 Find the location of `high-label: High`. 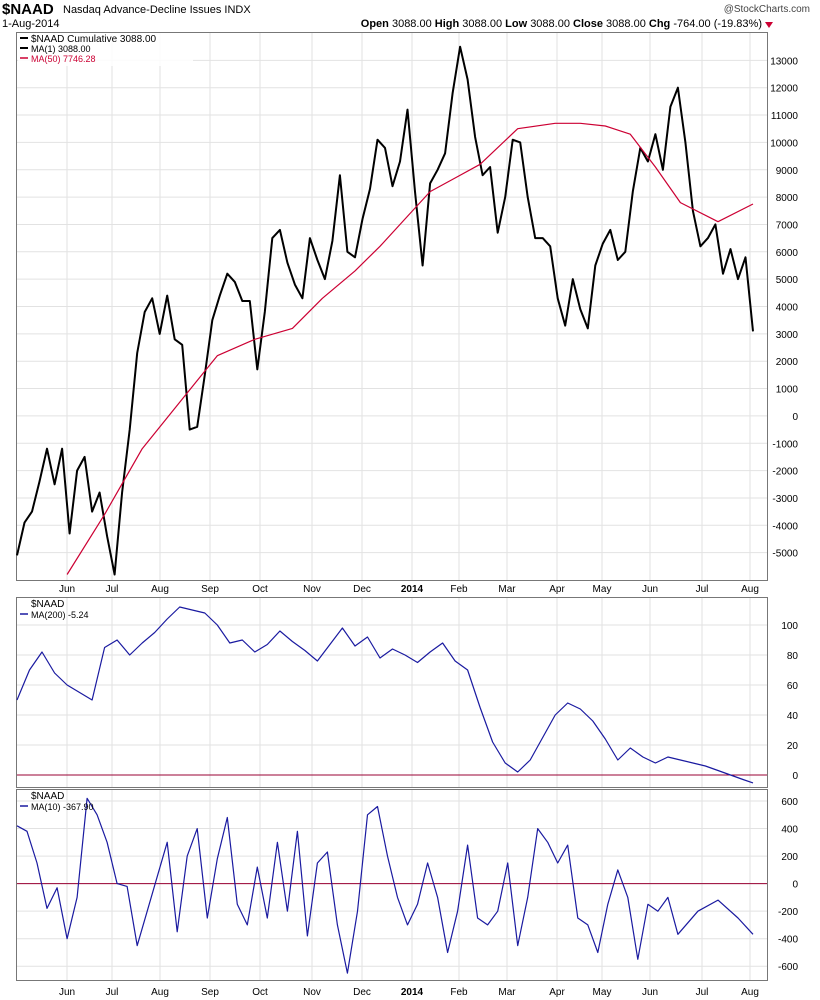

high-label: High is located at coordinates (447, 24).